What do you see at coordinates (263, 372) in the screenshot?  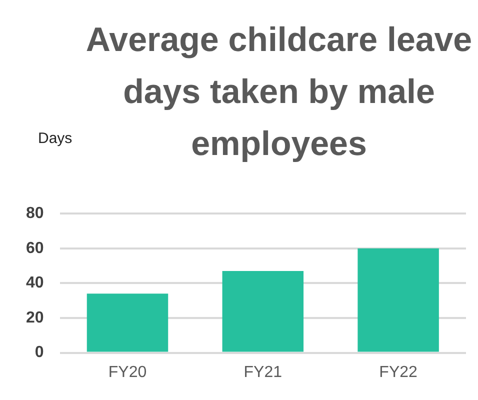 I see `x-tick-label: FY21` at bounding box center [263, 372].